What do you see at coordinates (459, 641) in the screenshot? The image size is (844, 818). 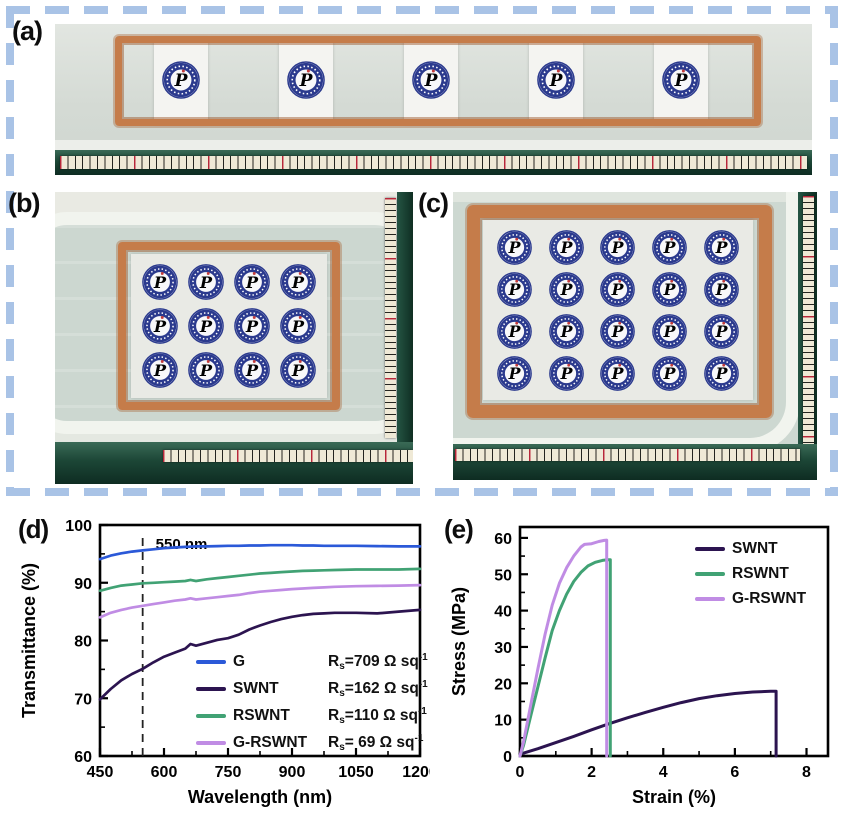 I see `y-axis-label: Stress (MPa)` at bounding box center [459, 641].